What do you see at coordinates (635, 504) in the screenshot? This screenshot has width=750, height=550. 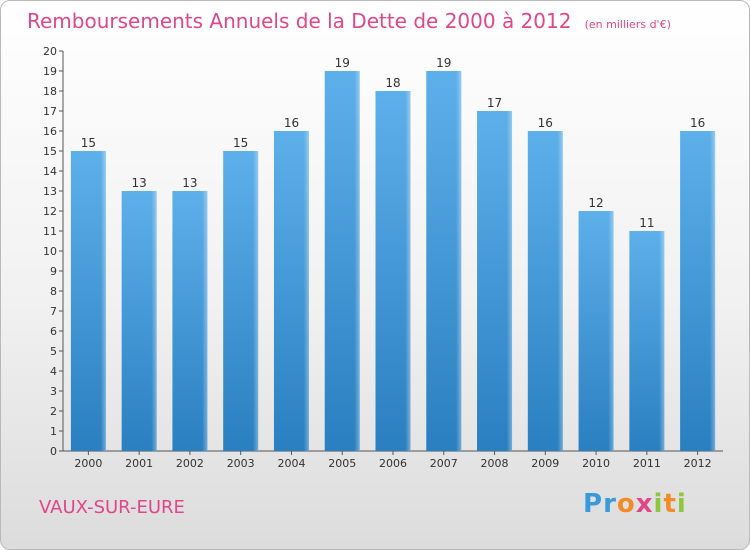 I see `proxiti-logo: Proxiti` at bounding box center [635, 504].